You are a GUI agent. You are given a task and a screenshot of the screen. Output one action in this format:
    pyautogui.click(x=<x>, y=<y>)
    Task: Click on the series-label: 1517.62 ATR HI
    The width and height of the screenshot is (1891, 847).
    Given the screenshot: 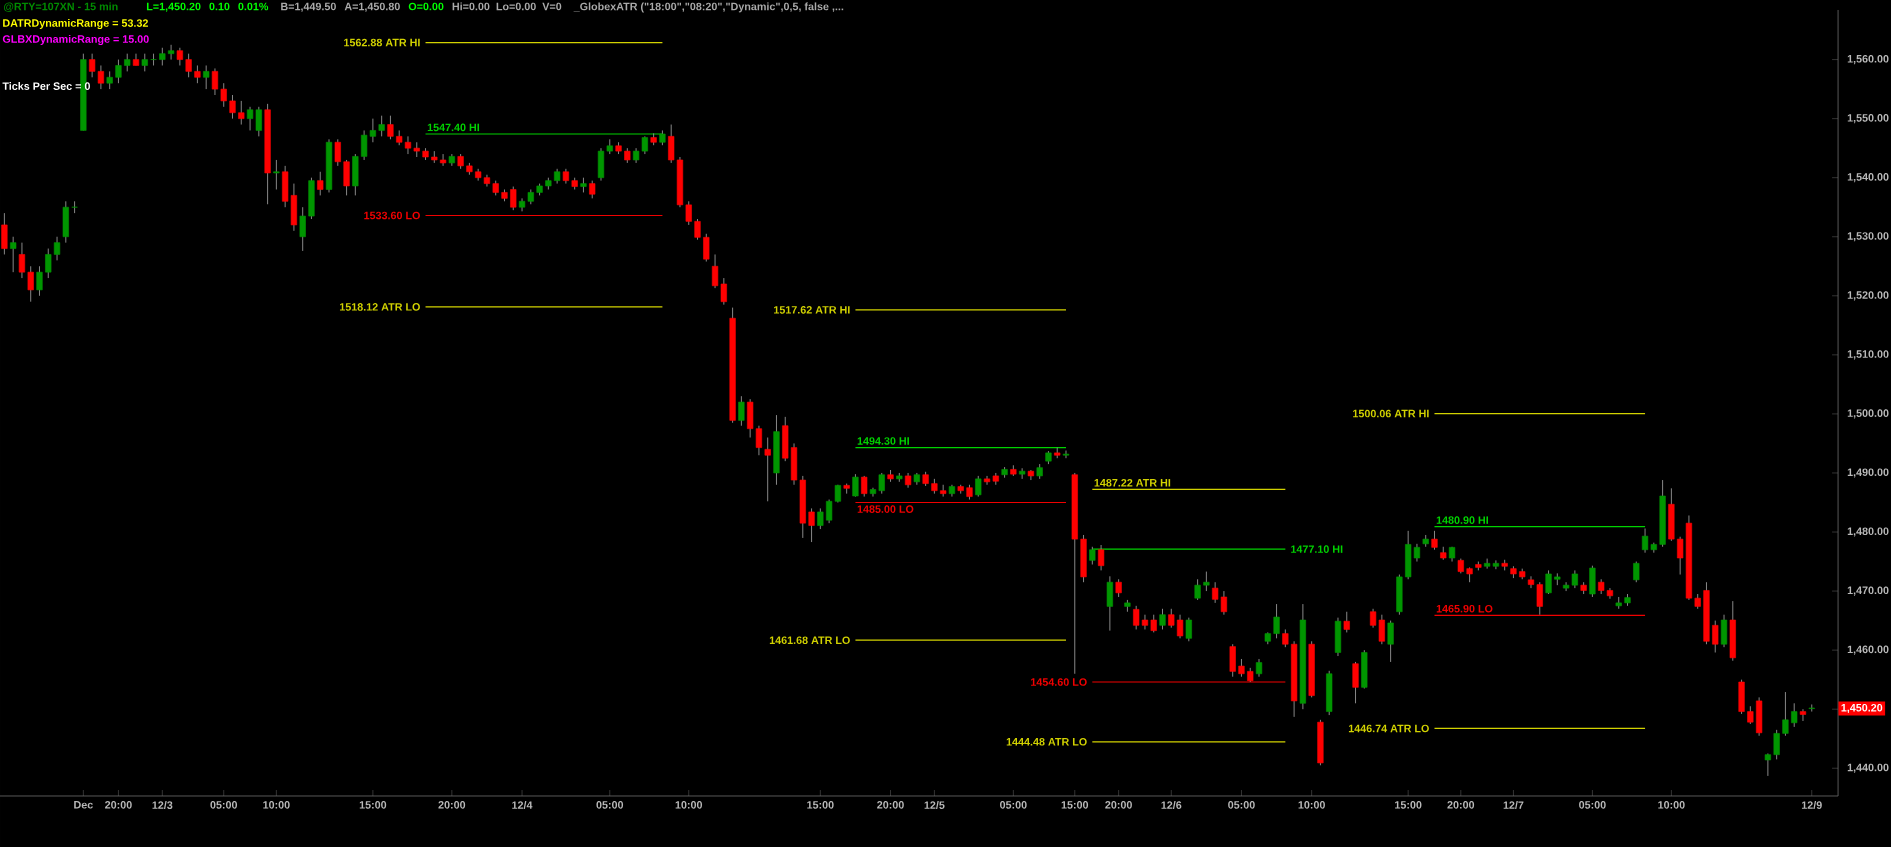 What is the action you would take?
    pyautogui.click(x=812, y=310)
    